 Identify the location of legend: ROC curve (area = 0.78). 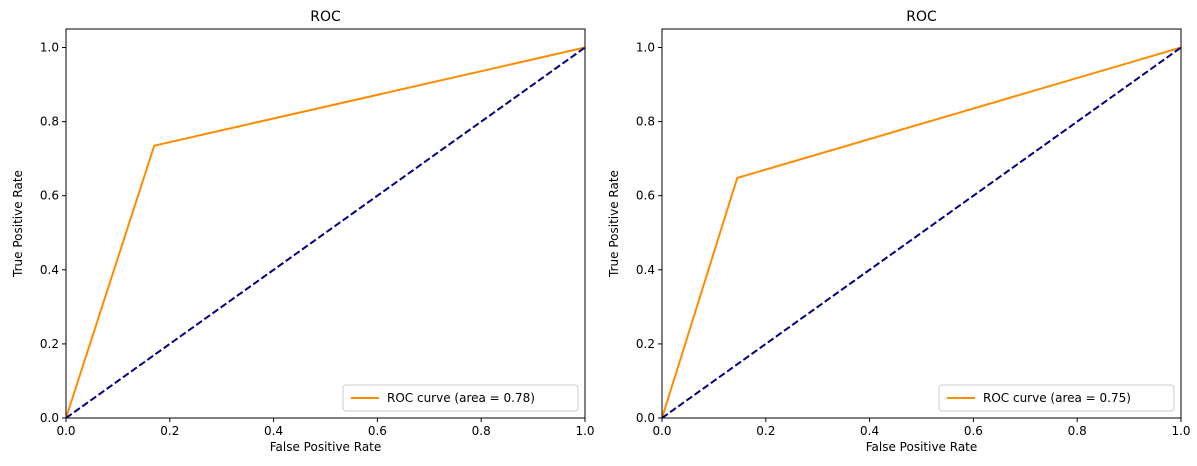
(460, 398).